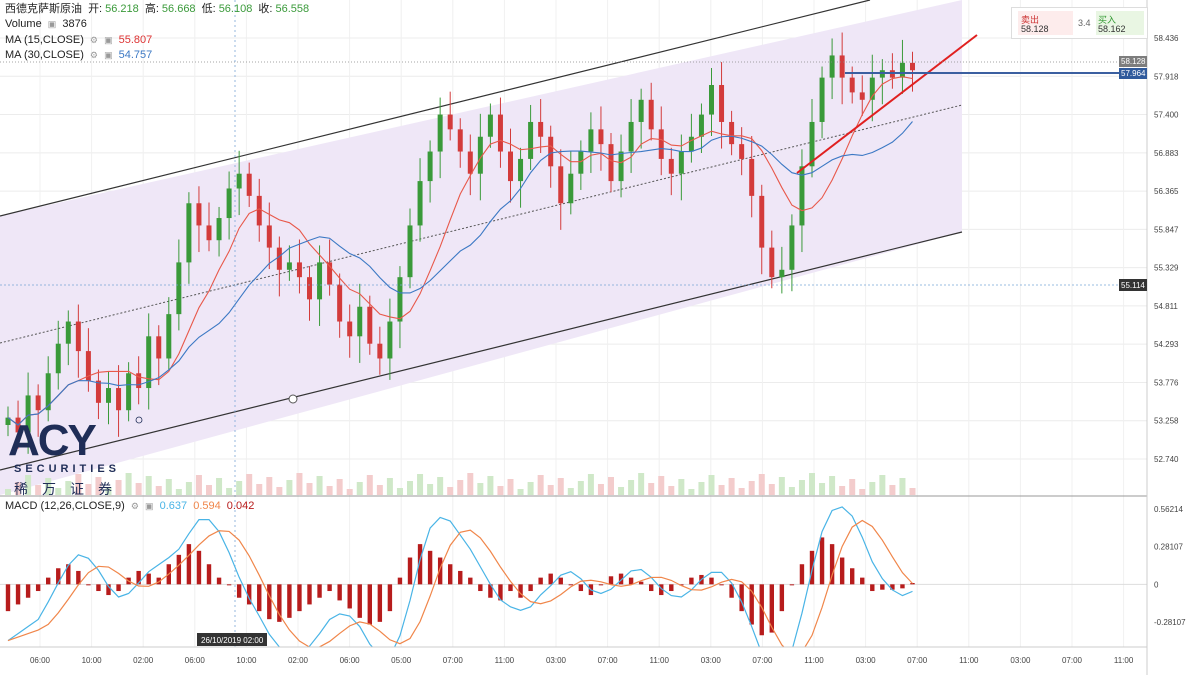  I want to click on low-label: 低:, so click(208, 9).